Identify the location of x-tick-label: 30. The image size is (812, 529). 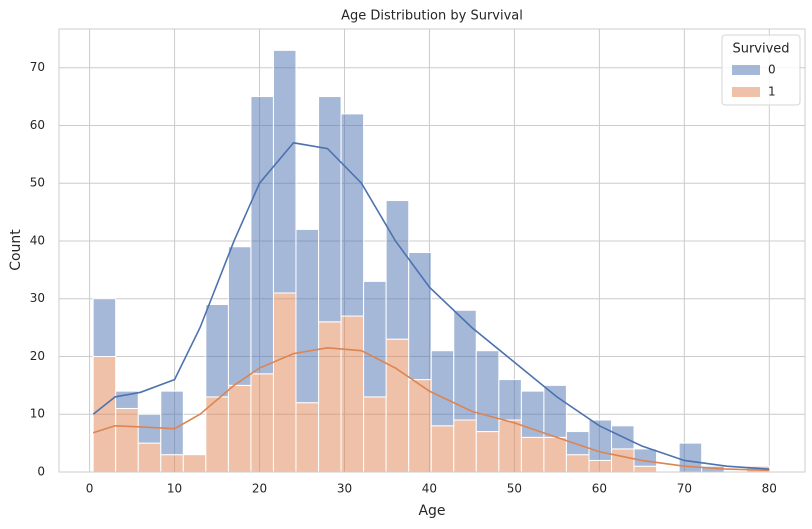
(344, 489).